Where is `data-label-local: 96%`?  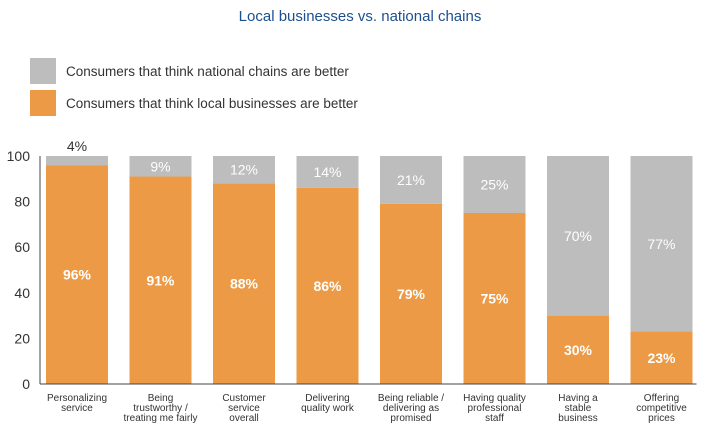
data-label-local: 96% is located at coordinates (77, 275).